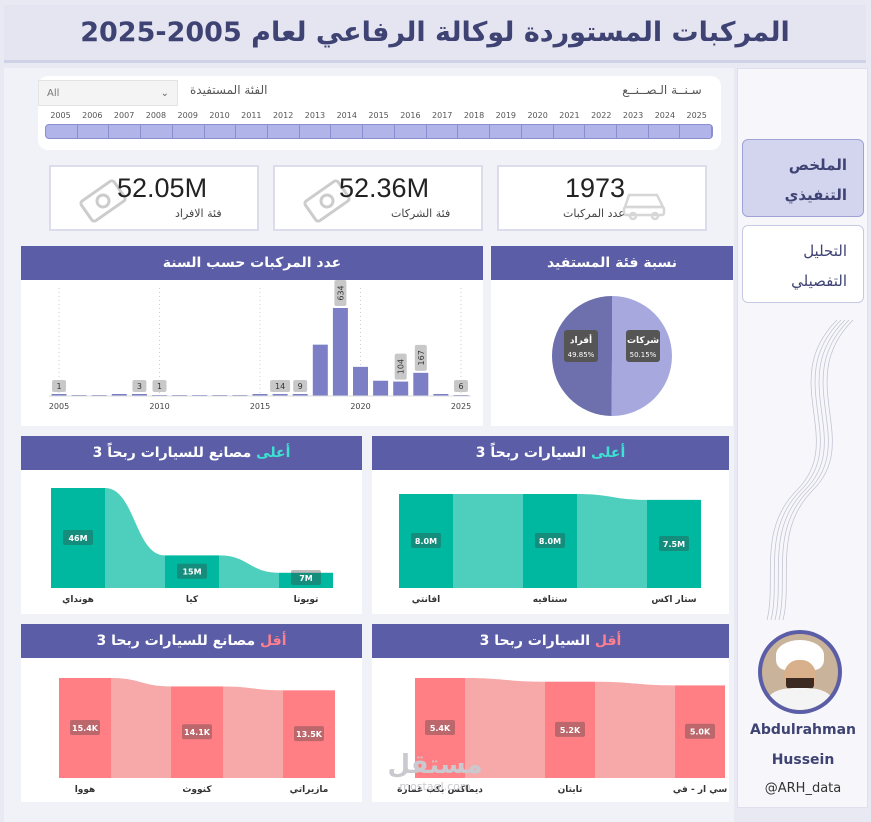 Image resolution: width=871 pixels, height=822 pixels. I want to click on year-label: 2025, so click(696, 115).